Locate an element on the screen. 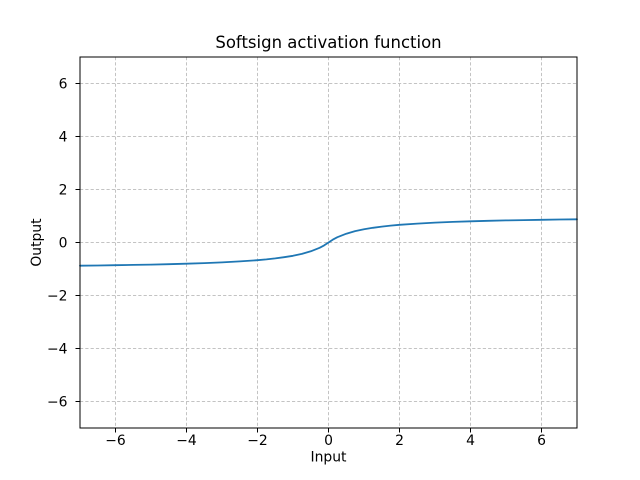 This screenshot has height=480, width=640. y-tick-label: −2 is located at coordinates (57, 297).